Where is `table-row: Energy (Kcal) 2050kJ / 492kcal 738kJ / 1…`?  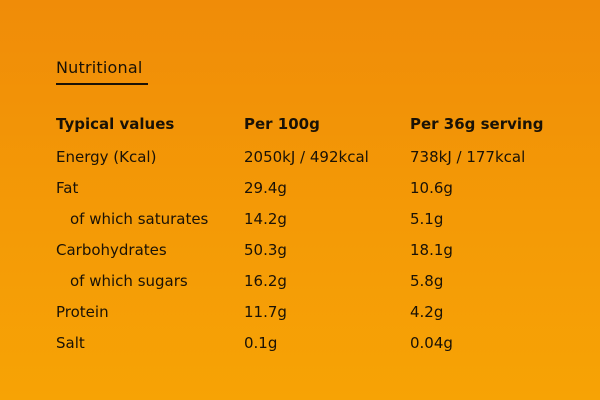
table-row: Energy (Kcal) 2050kJ / 492kcal 738kJ / 1… is located at coordinates (308, 156).